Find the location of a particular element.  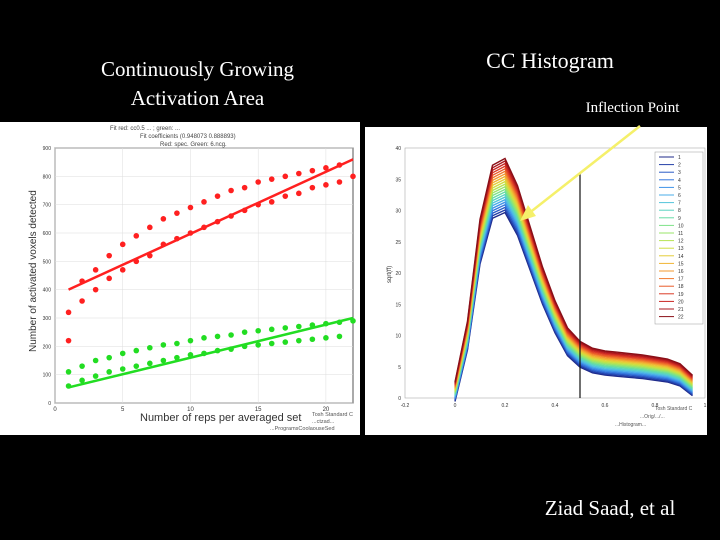

hist-footer-line1: Tosh Standard C is located at coordinates (674, 409).